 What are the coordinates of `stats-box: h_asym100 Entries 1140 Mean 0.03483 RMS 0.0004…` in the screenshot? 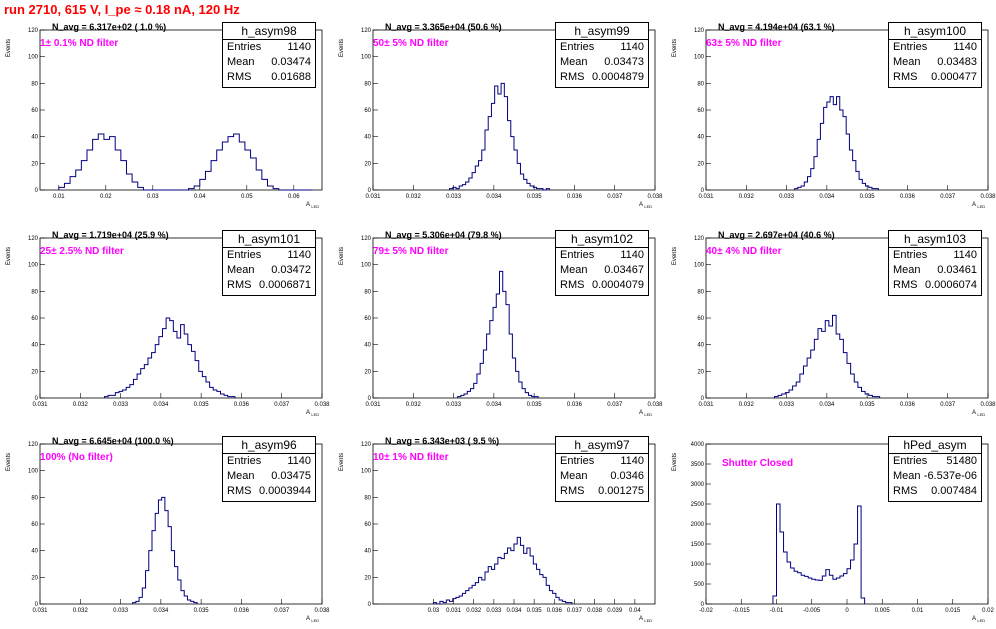 It's located at (935, 55).